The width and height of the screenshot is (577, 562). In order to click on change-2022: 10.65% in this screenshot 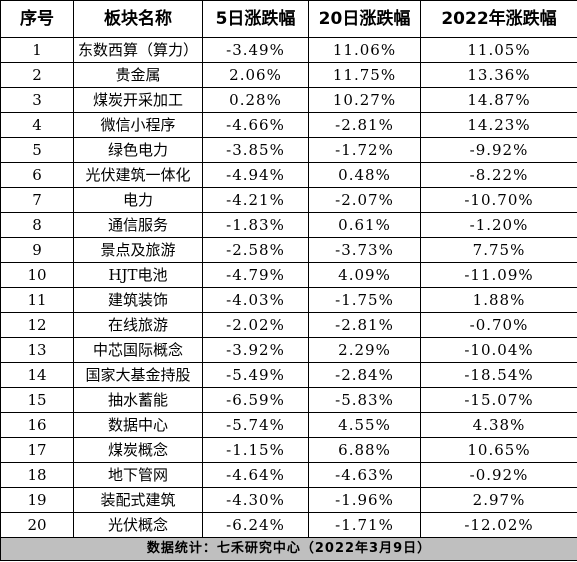, I will do `click(498, 450)`.